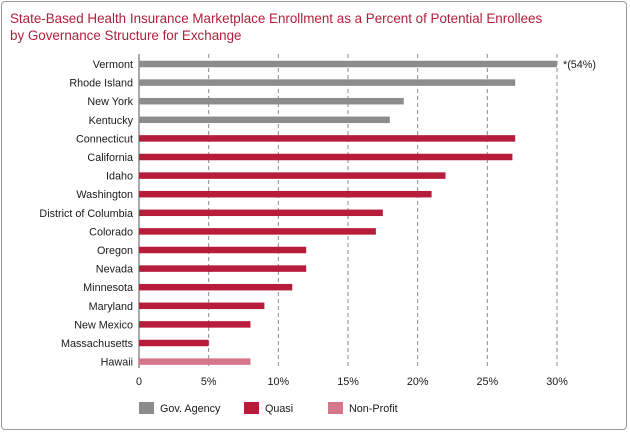  Describe the element at coordinates (139, 382) in the screenshot. I see `x-tick-label-0: 0` at that location.